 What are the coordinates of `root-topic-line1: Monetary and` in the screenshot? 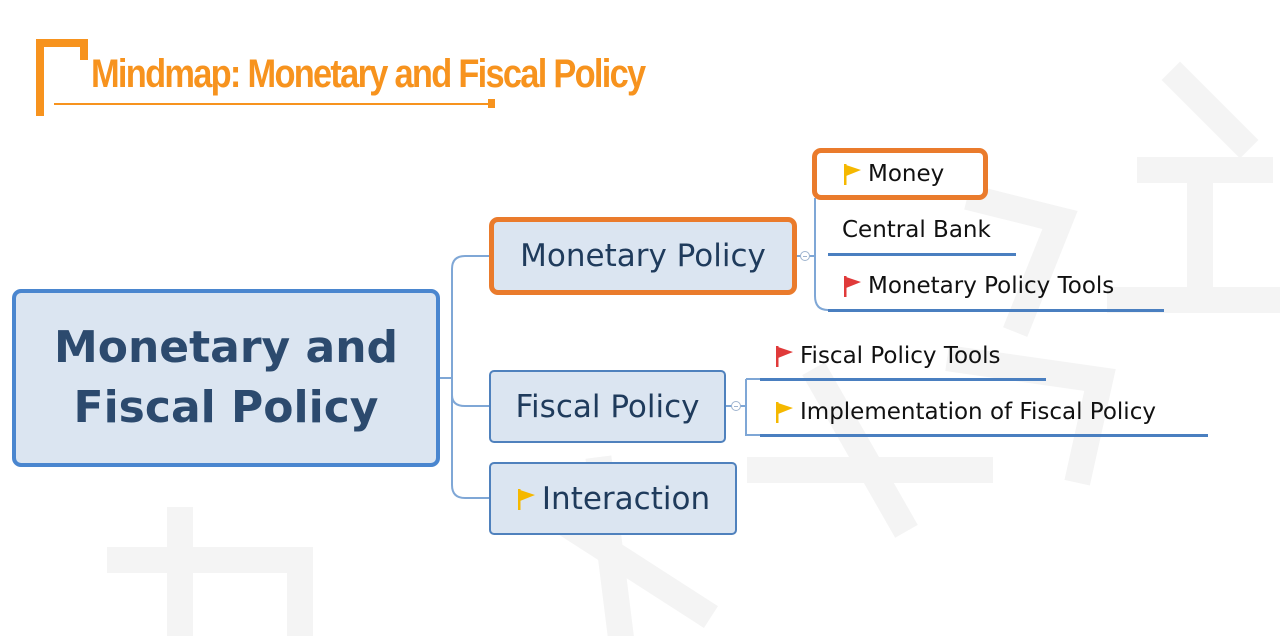 It's located at (226, 347).